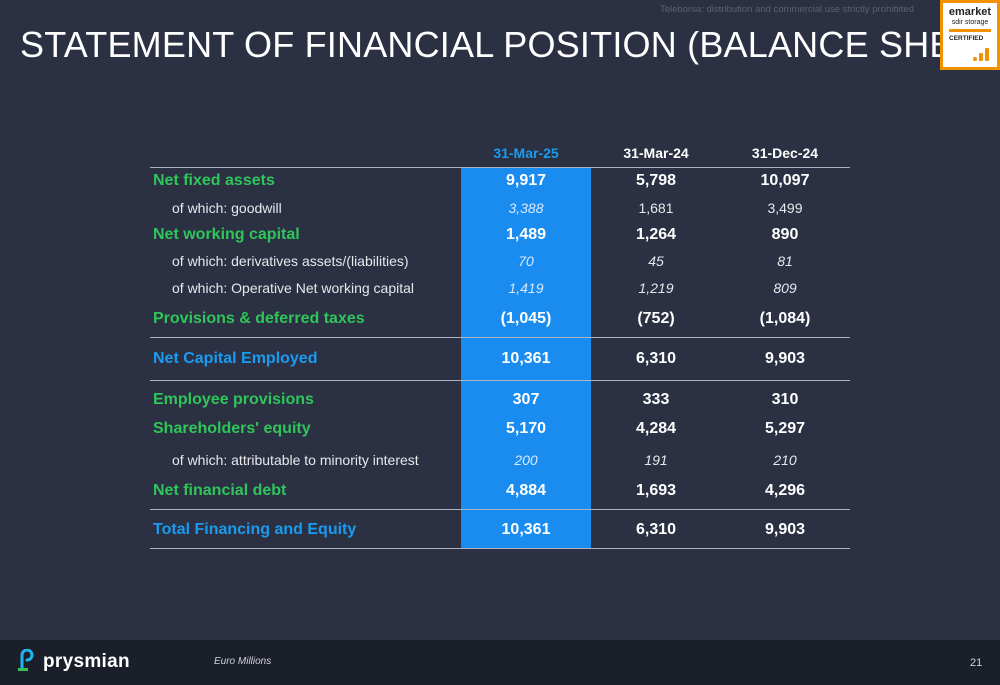  I want to click on value-cell: 70, so click(526, 261).